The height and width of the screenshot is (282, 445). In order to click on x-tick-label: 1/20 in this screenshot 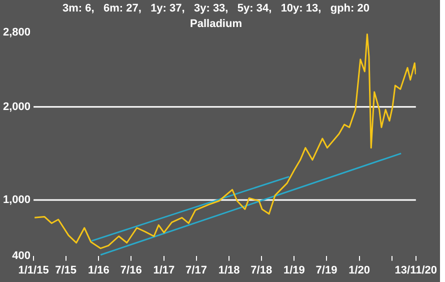, I will do `click(359, 270)`.